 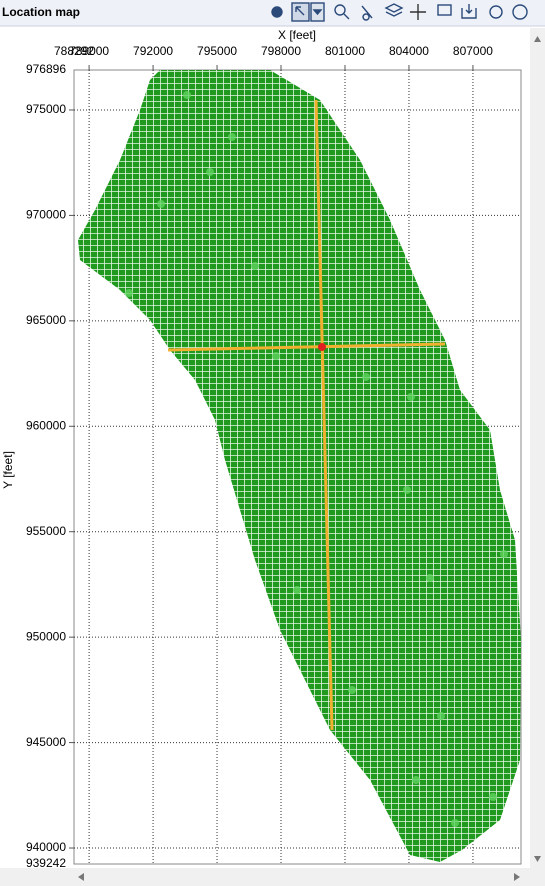 I want to click on y-limit-label: 976896, so click(x=46, y=69).